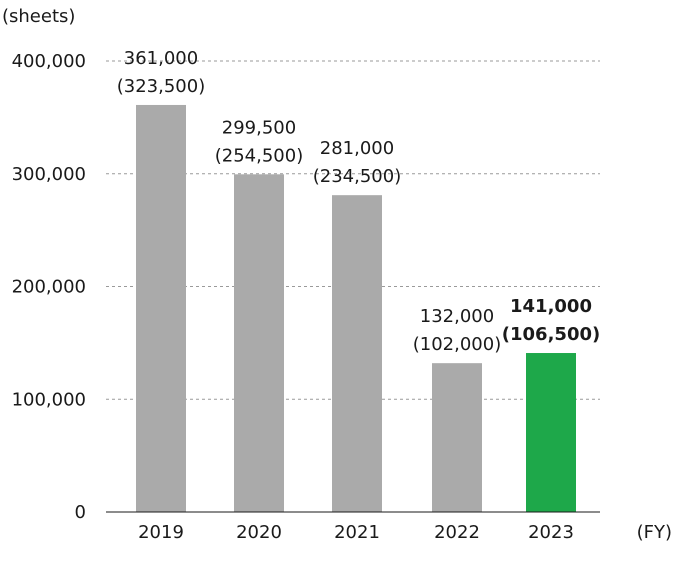  What do you see at coordinates (654, 532) in the screenshot?
I see `x-axis-unit-label: (FY)` at bounding box center [654, 532].